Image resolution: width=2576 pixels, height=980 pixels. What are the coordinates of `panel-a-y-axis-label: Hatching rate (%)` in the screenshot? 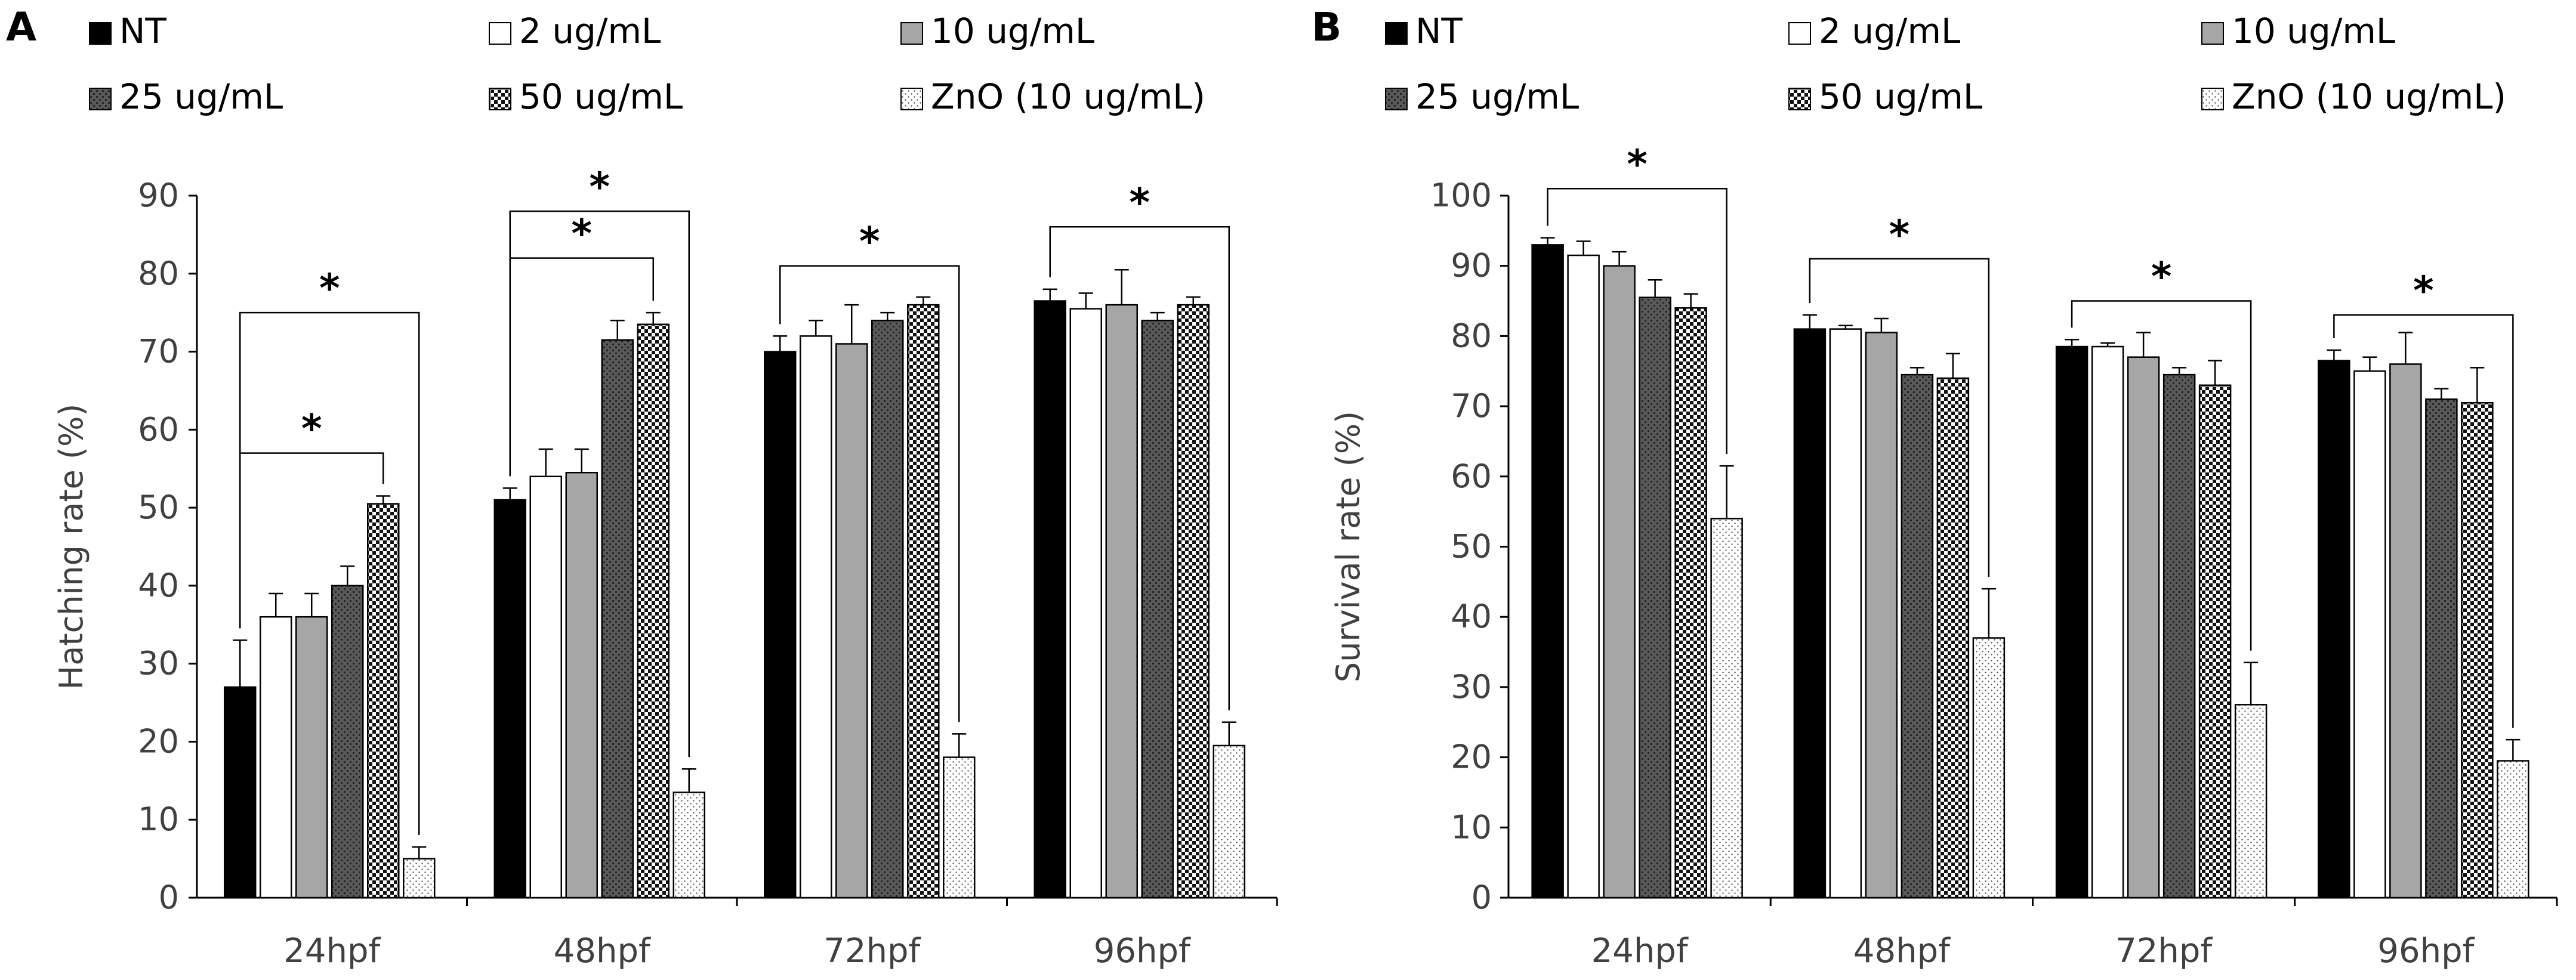 It's located at (71, 547).